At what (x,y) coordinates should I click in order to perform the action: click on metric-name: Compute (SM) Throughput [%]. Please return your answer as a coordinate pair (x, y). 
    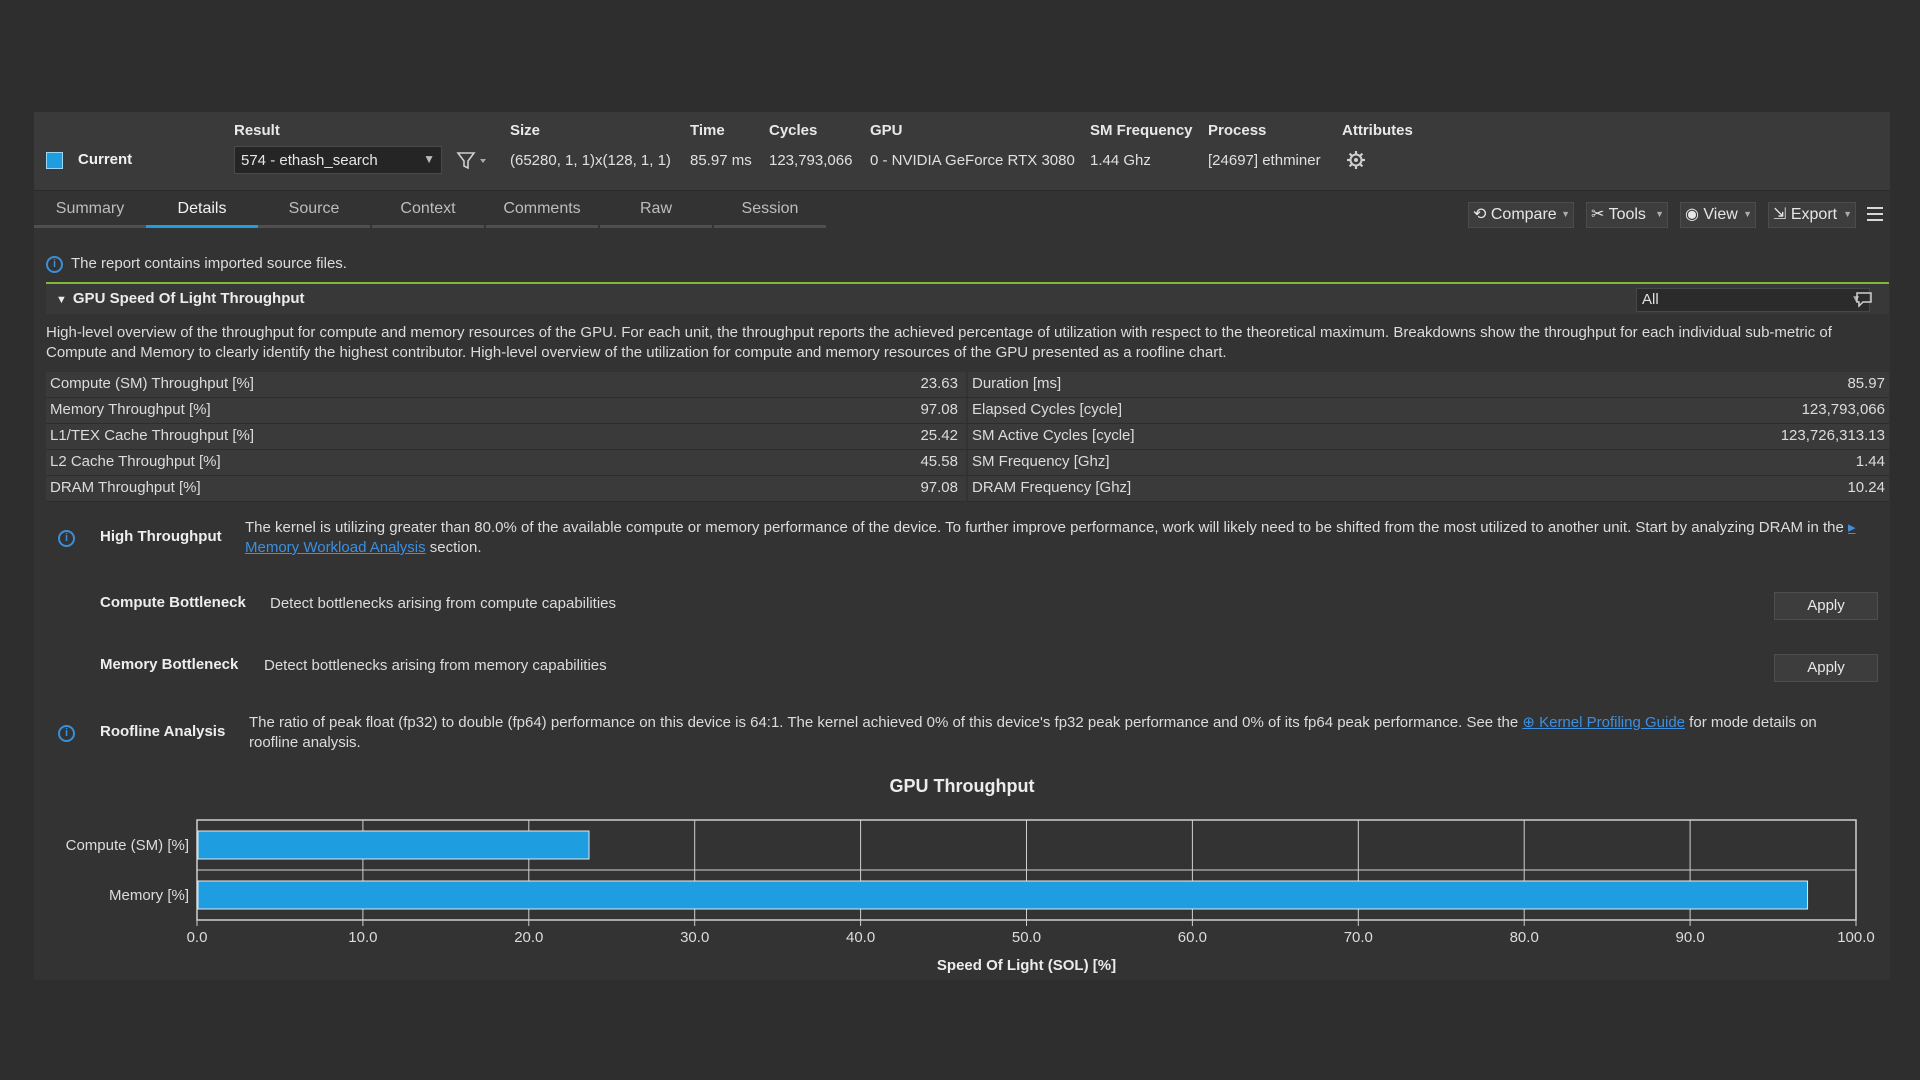
    Looking at the image, I should click on (506, 384).